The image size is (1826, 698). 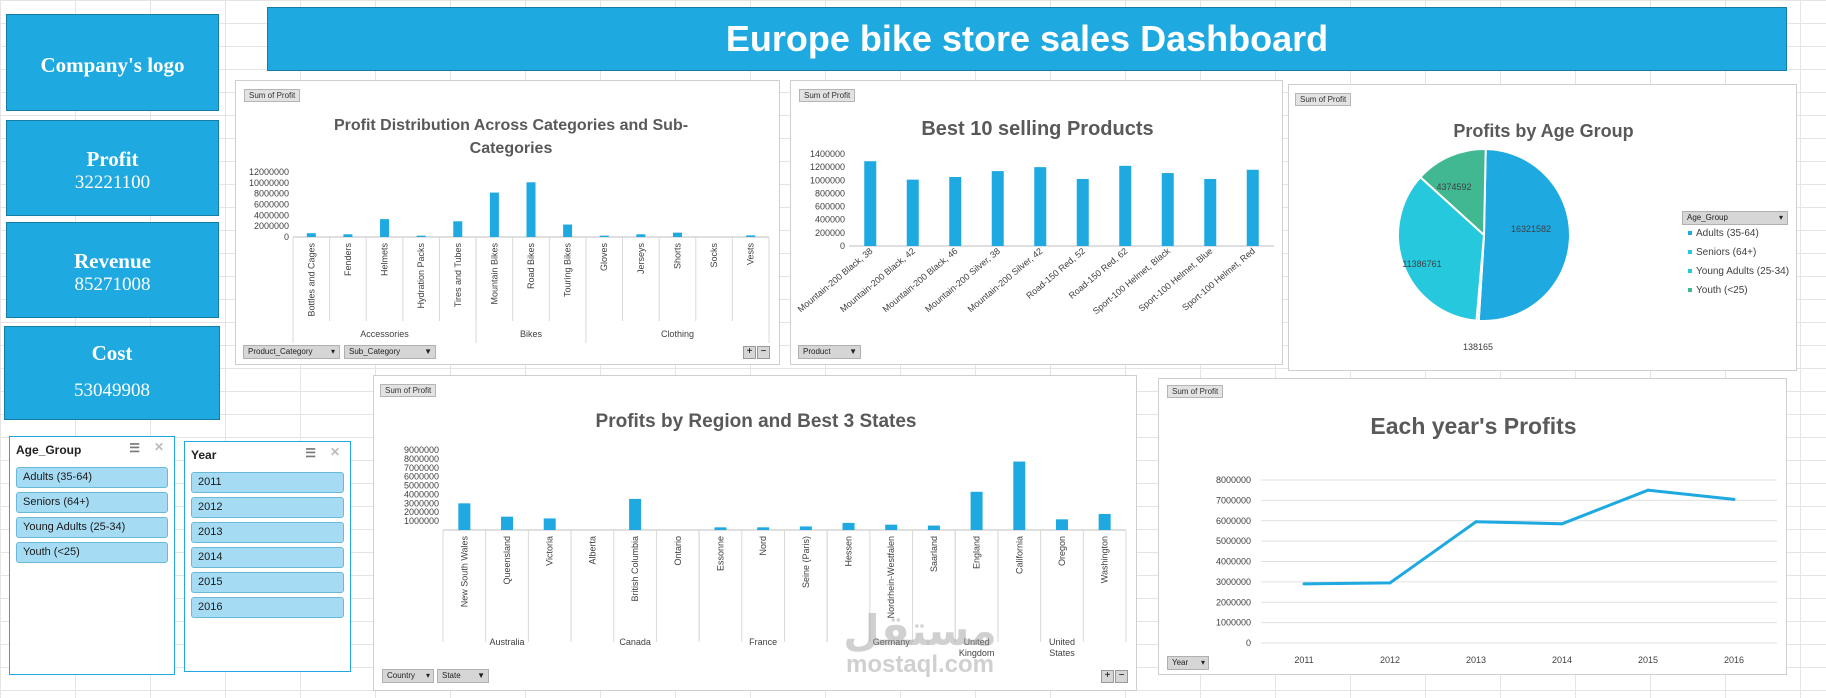 I want to click on y-tick-label: 4000000, so click(x=271, y=215).